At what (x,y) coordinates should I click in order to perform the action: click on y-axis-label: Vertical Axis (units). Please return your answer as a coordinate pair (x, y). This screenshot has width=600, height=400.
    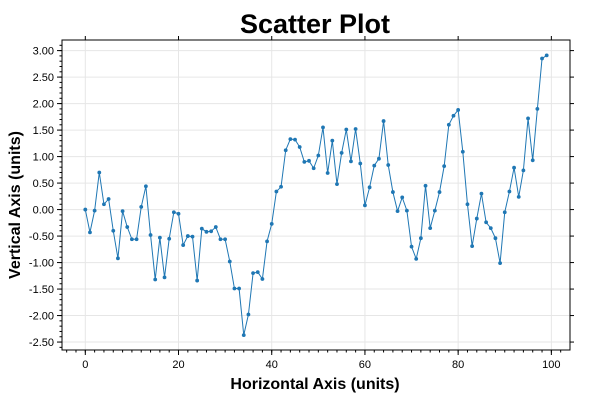
    Looking at the image, I should click on (15, 205).